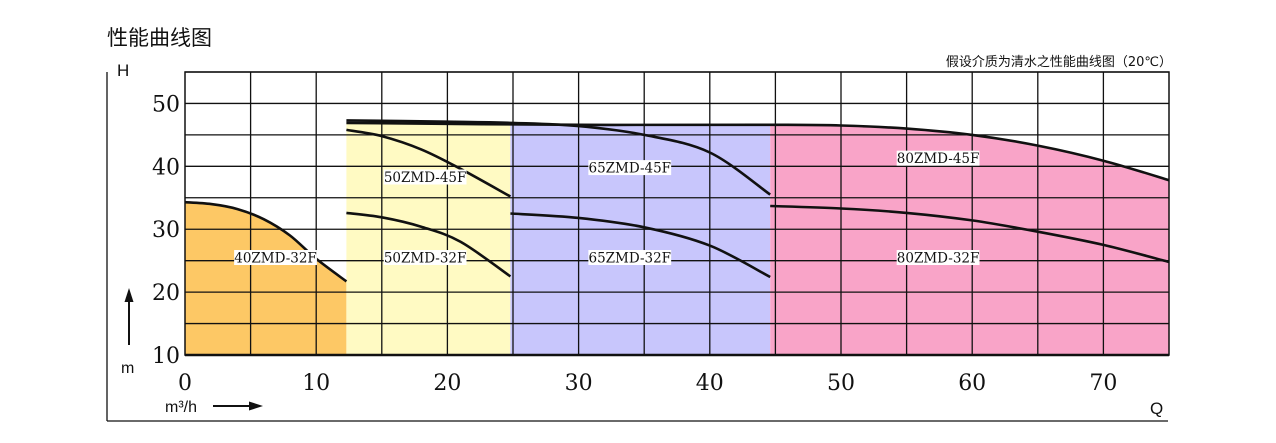 This screenshot has height=443, width=1276. What do you see at coordinates (316, 383) in the screenshot?
I see `x-tick-10: 10` at bounding box center [316, 383].